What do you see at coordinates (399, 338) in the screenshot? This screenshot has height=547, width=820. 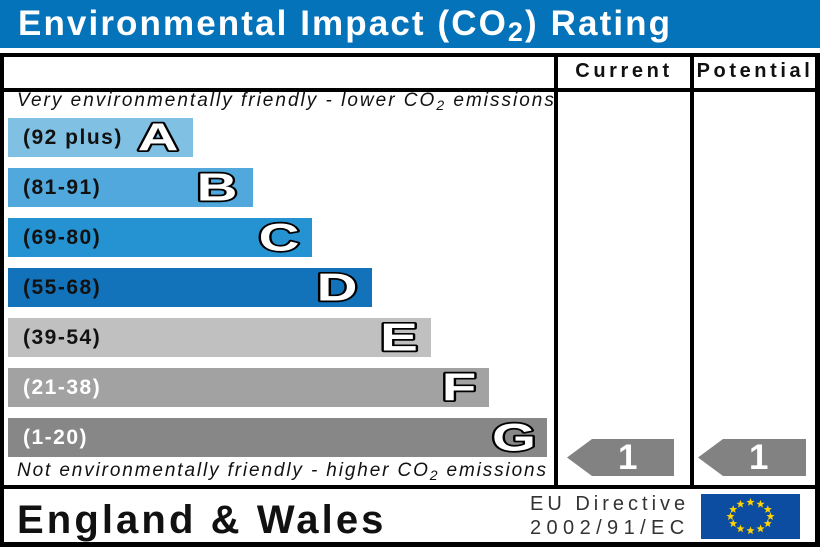 I see `svg-text: E` at bounding box center [399, 338].